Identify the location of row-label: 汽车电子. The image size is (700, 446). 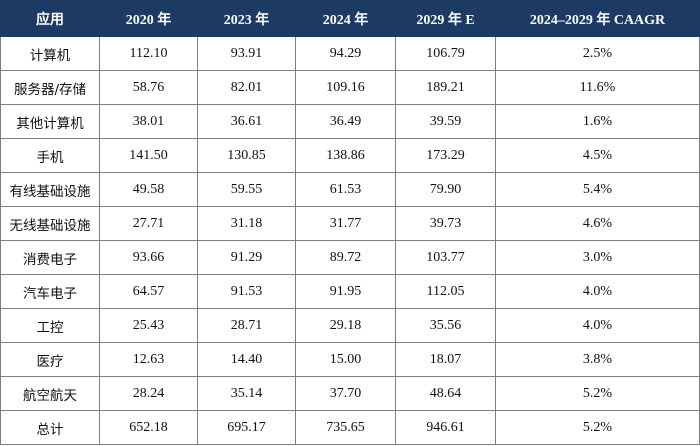
(50, 291).